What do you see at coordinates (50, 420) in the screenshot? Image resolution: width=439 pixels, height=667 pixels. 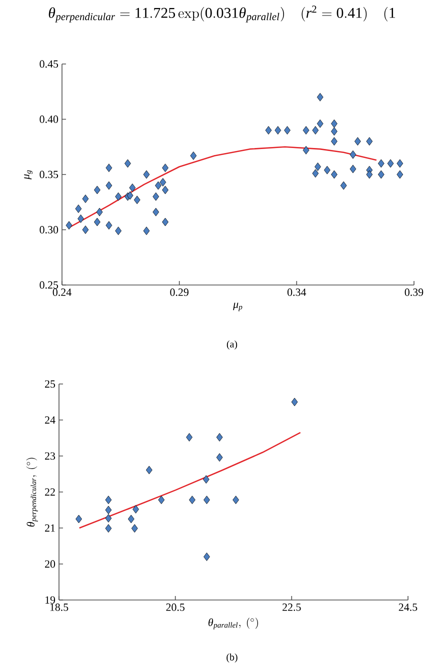 I see `y-tick-label: 24` at bounding box center [50, 420].